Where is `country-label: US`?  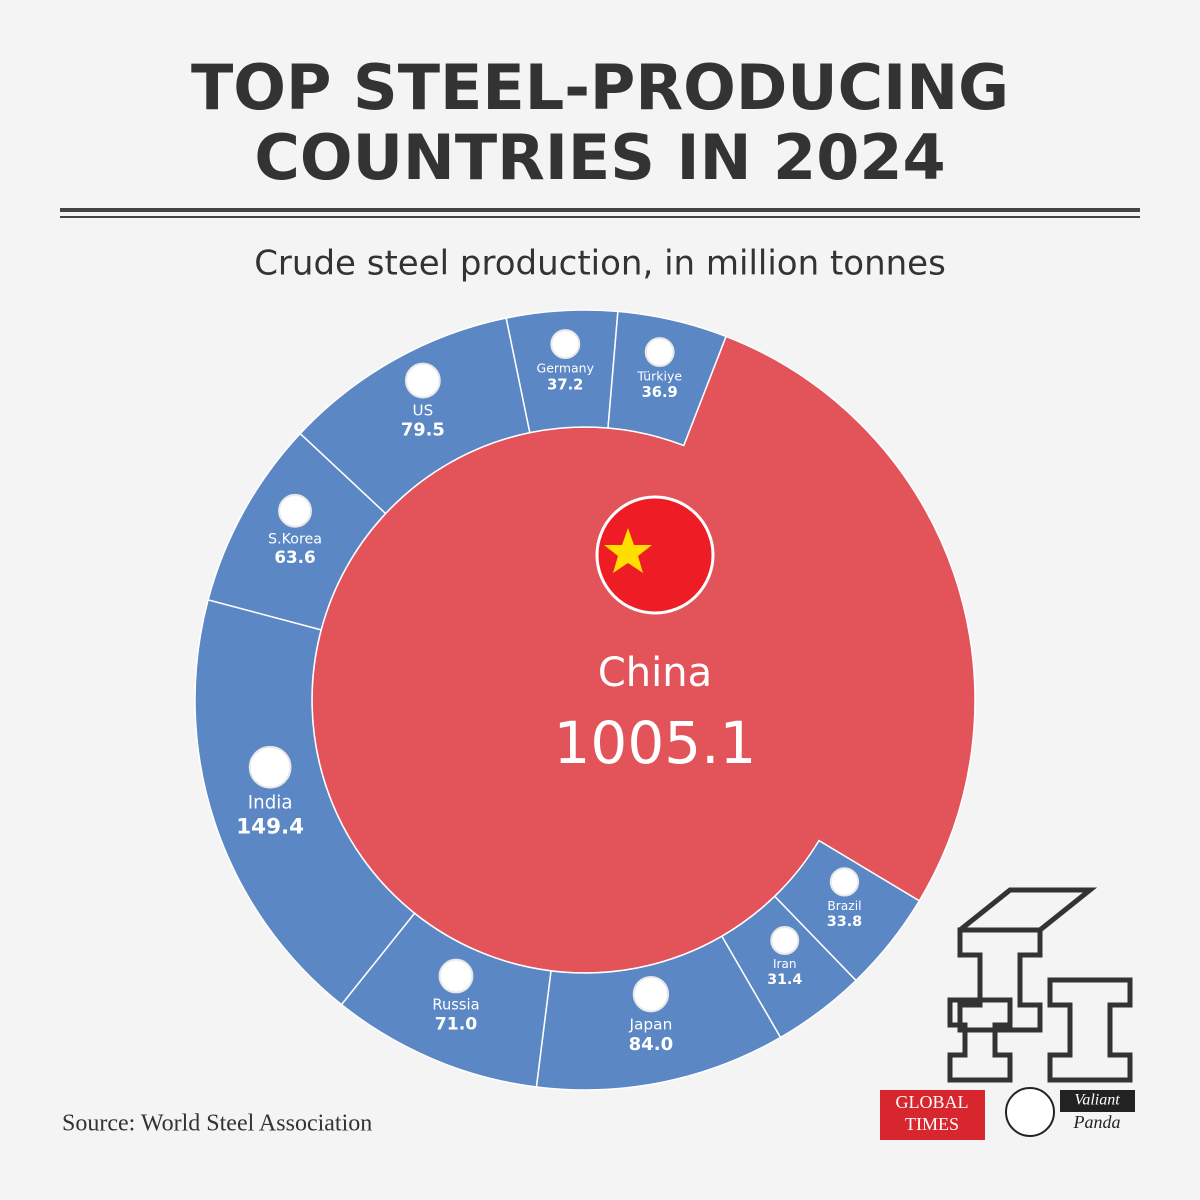
country-label: US is located at coordinates (423, 410).